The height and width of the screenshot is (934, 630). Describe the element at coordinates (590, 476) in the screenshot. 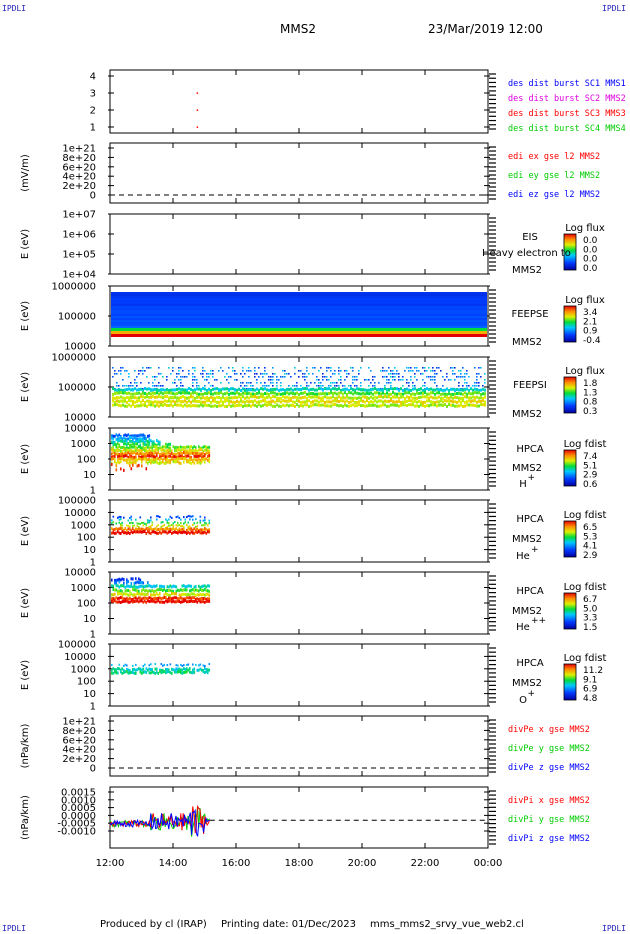

I see `colorbar-tick-hpca-h: 2.9` at that location.